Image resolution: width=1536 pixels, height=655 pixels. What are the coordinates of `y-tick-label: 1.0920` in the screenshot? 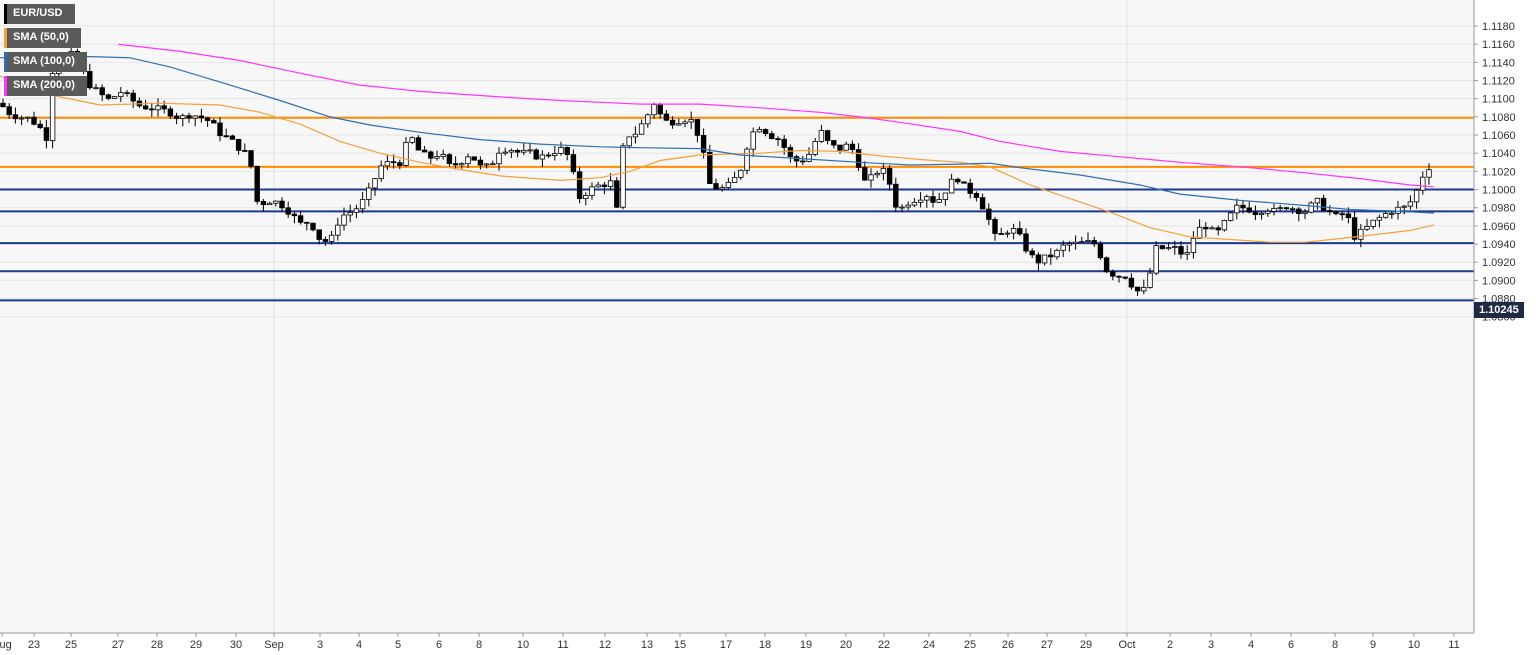 It's located at (1499, 263).